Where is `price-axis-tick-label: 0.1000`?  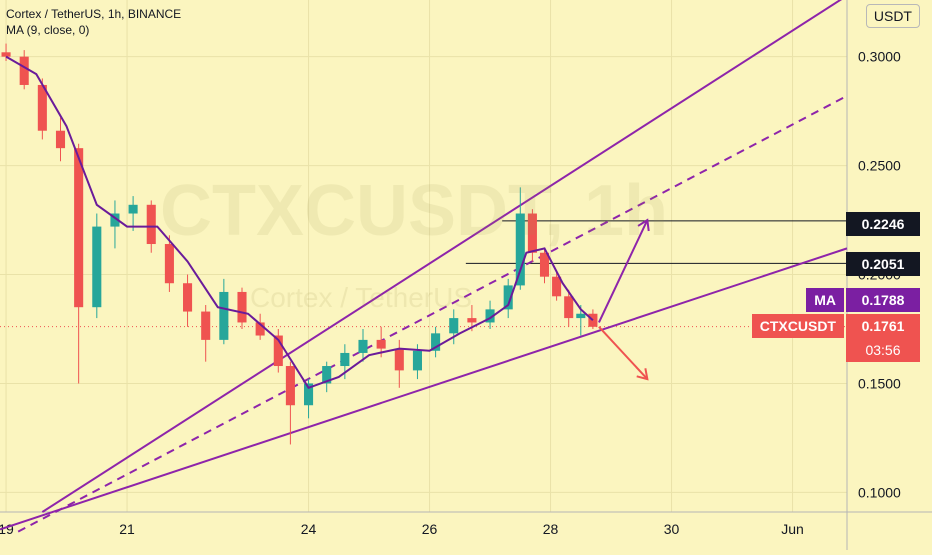 price-axis-tick-label: 0.1000 is located at coordinates (879, 492).